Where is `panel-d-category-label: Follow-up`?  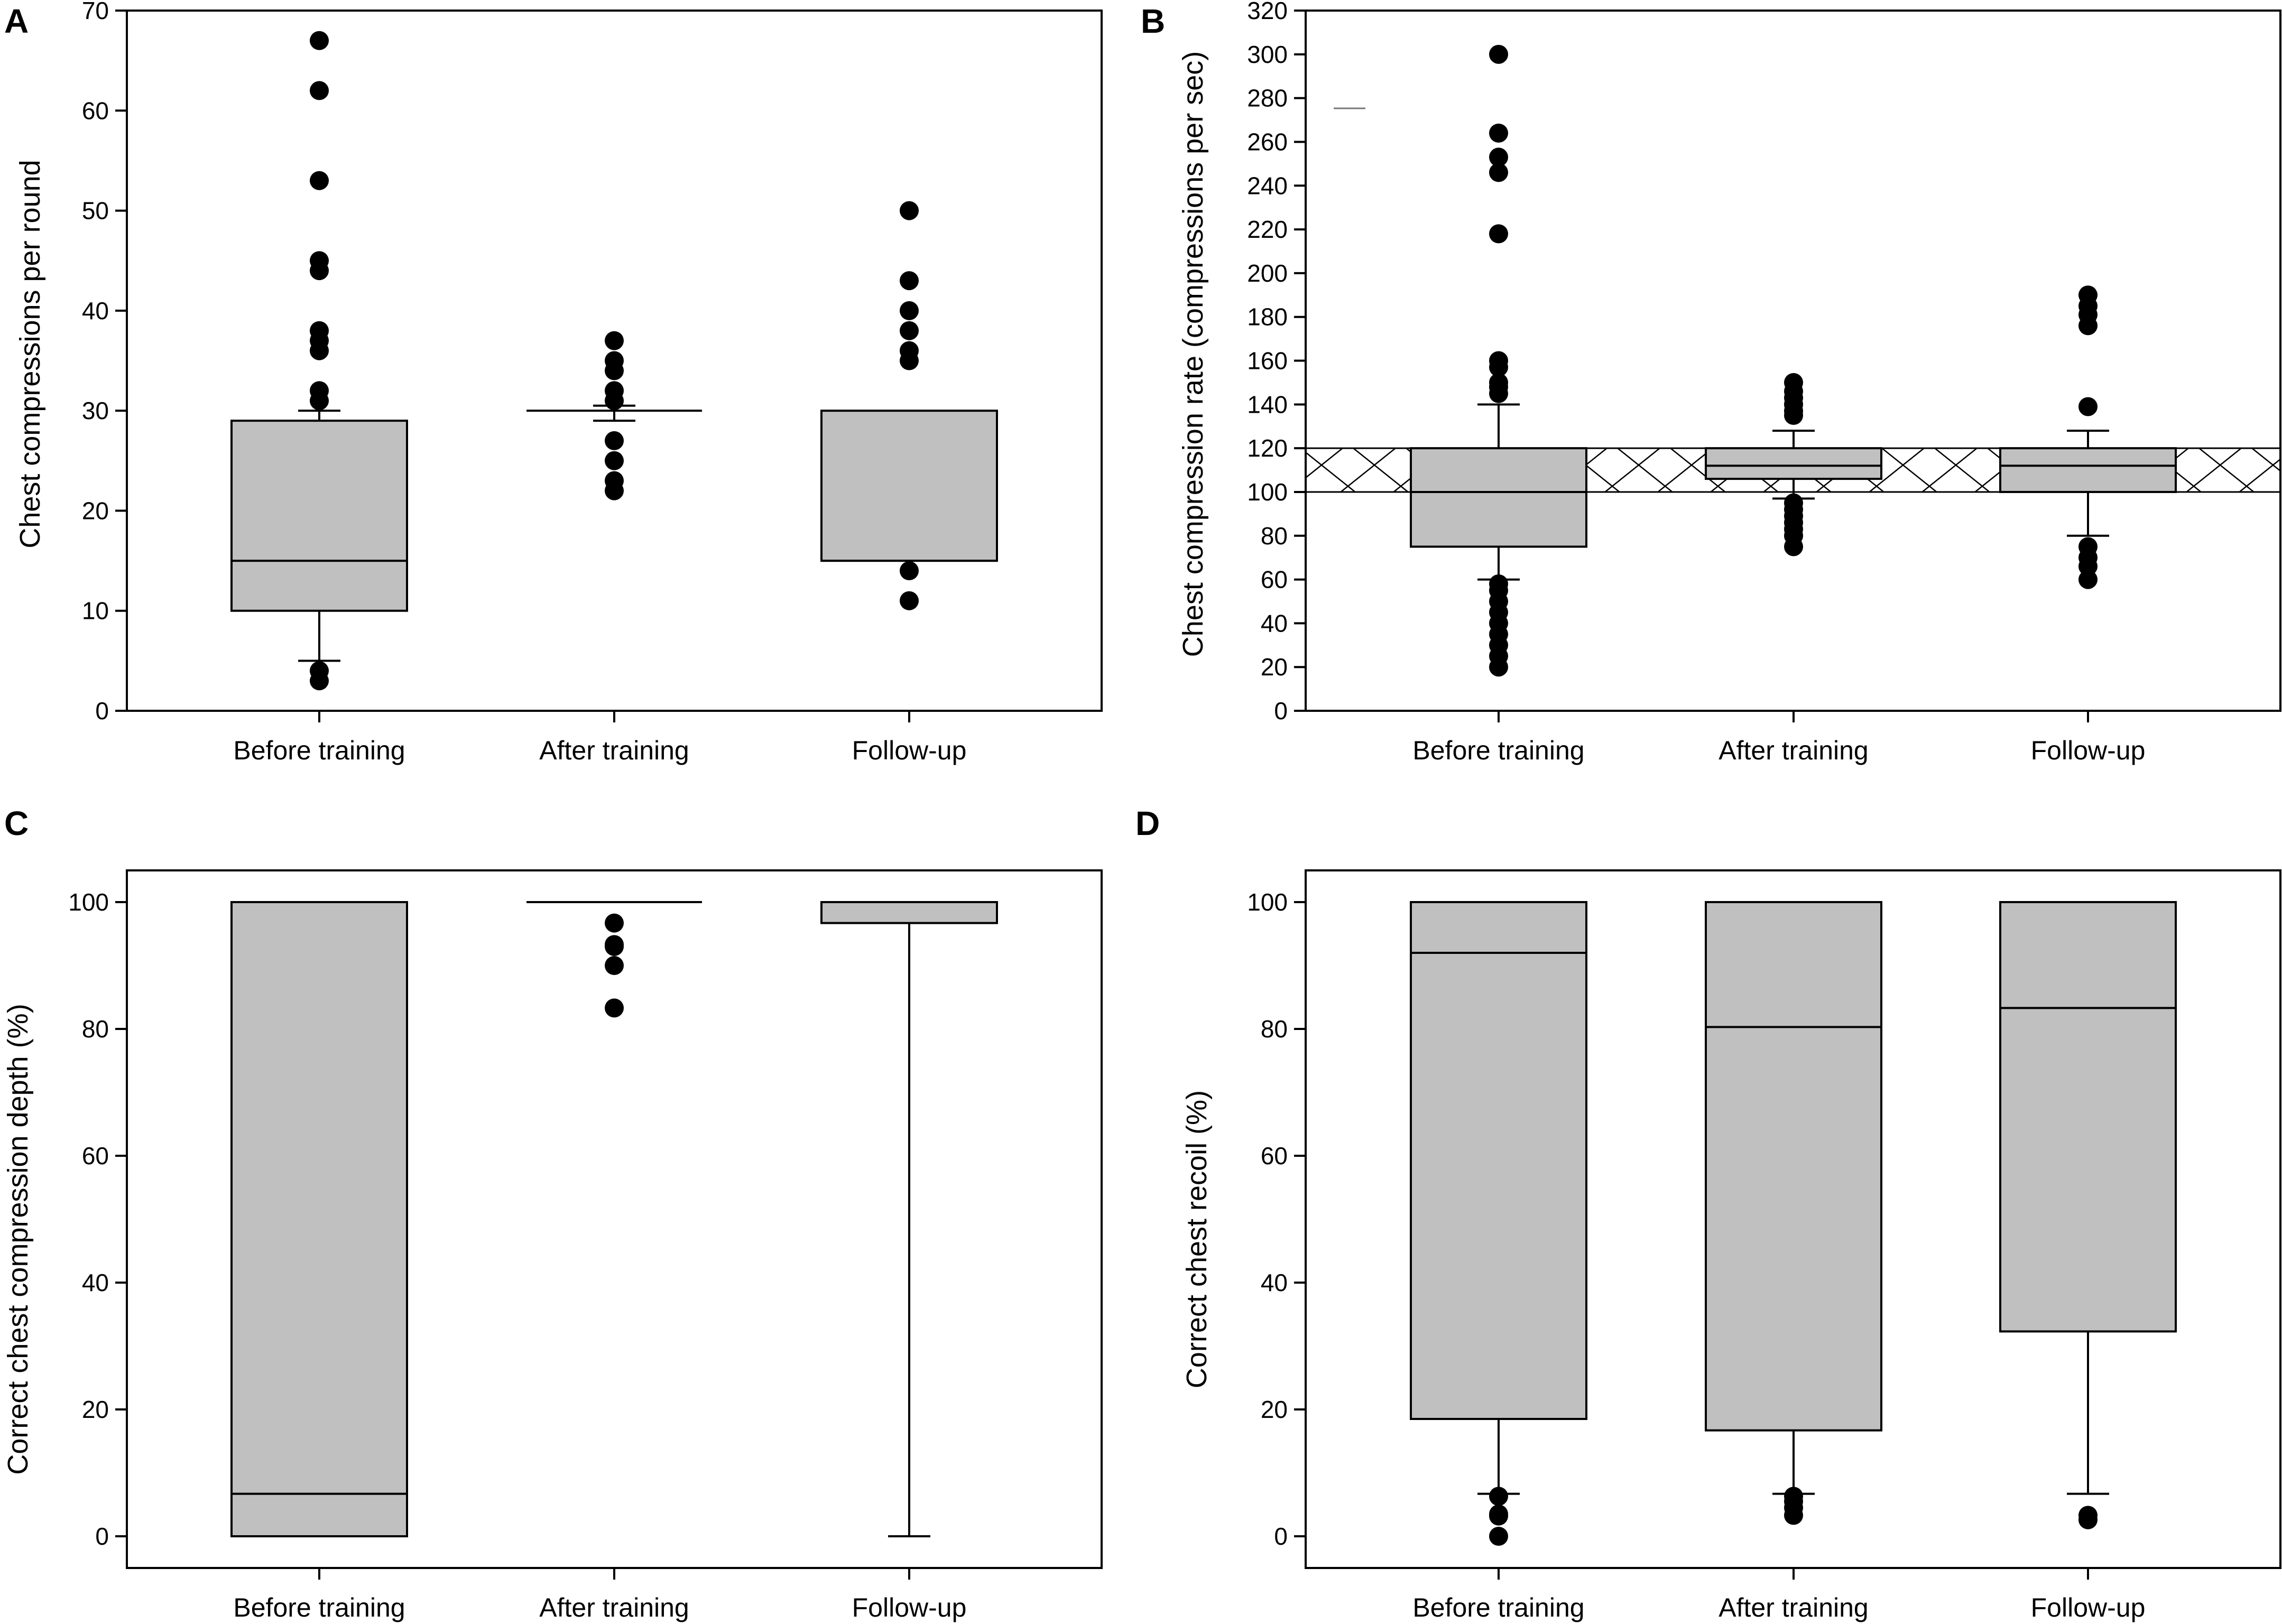
panel-d-category-label: Follow-up is located at coordinates (2088, 1607).